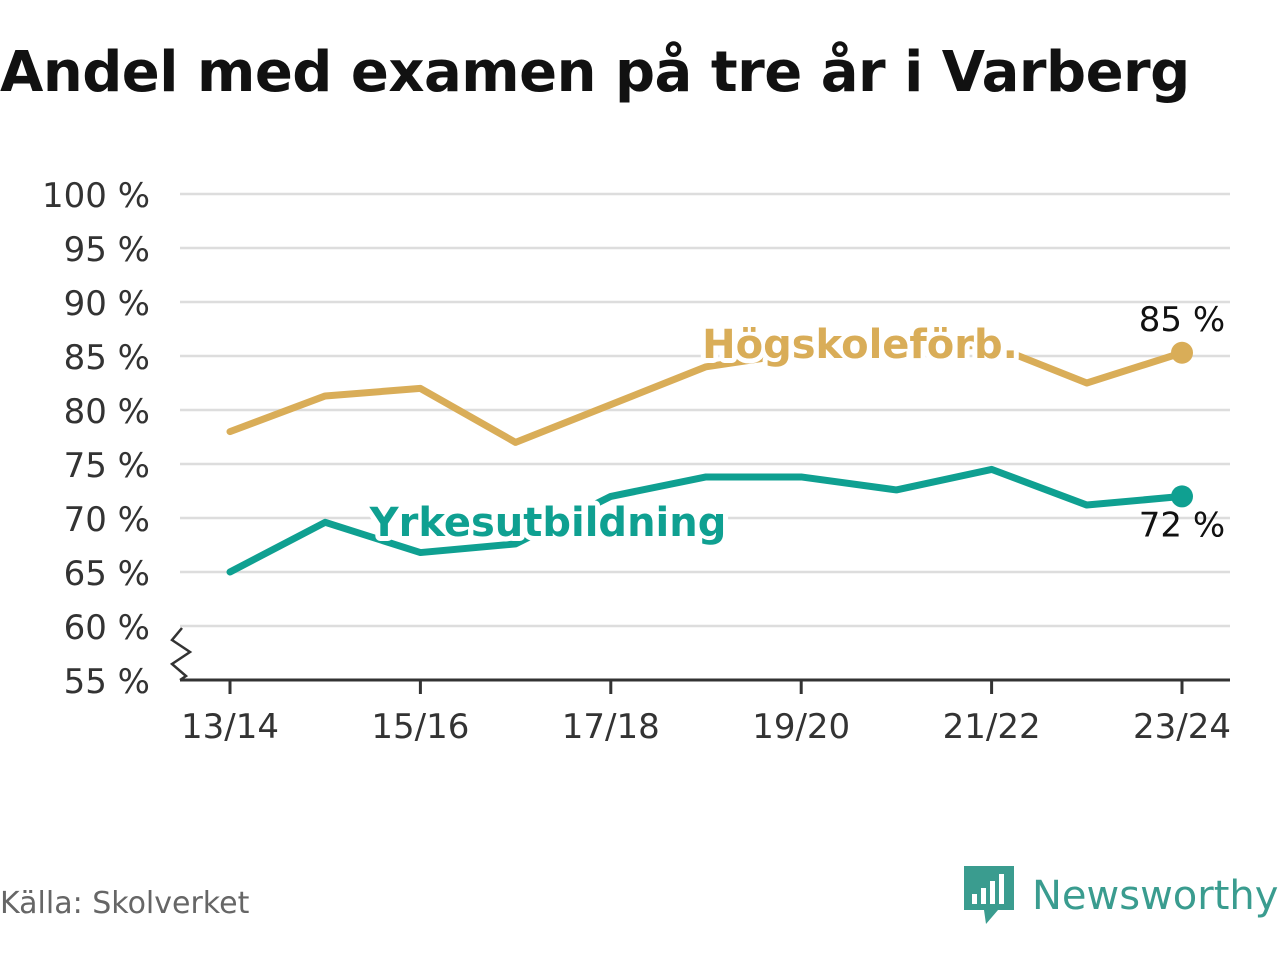 This screenshot has height=960, width=1280. What do you see at coordinates (989, 895) in the screenshot?
I see `newsworthy-logo-icon` at bounding box center [989, 895].